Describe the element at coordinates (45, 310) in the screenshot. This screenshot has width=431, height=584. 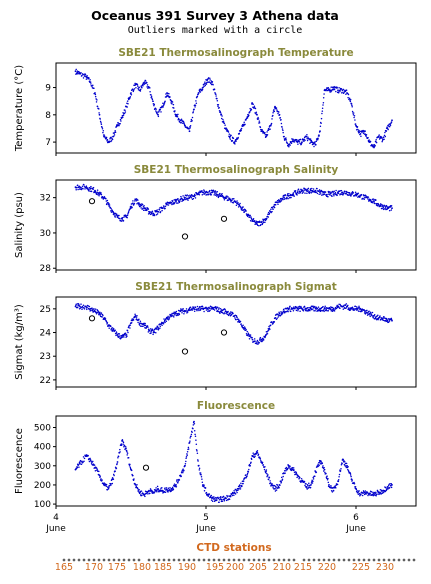
I see `y-tick-label: 25` at that location.